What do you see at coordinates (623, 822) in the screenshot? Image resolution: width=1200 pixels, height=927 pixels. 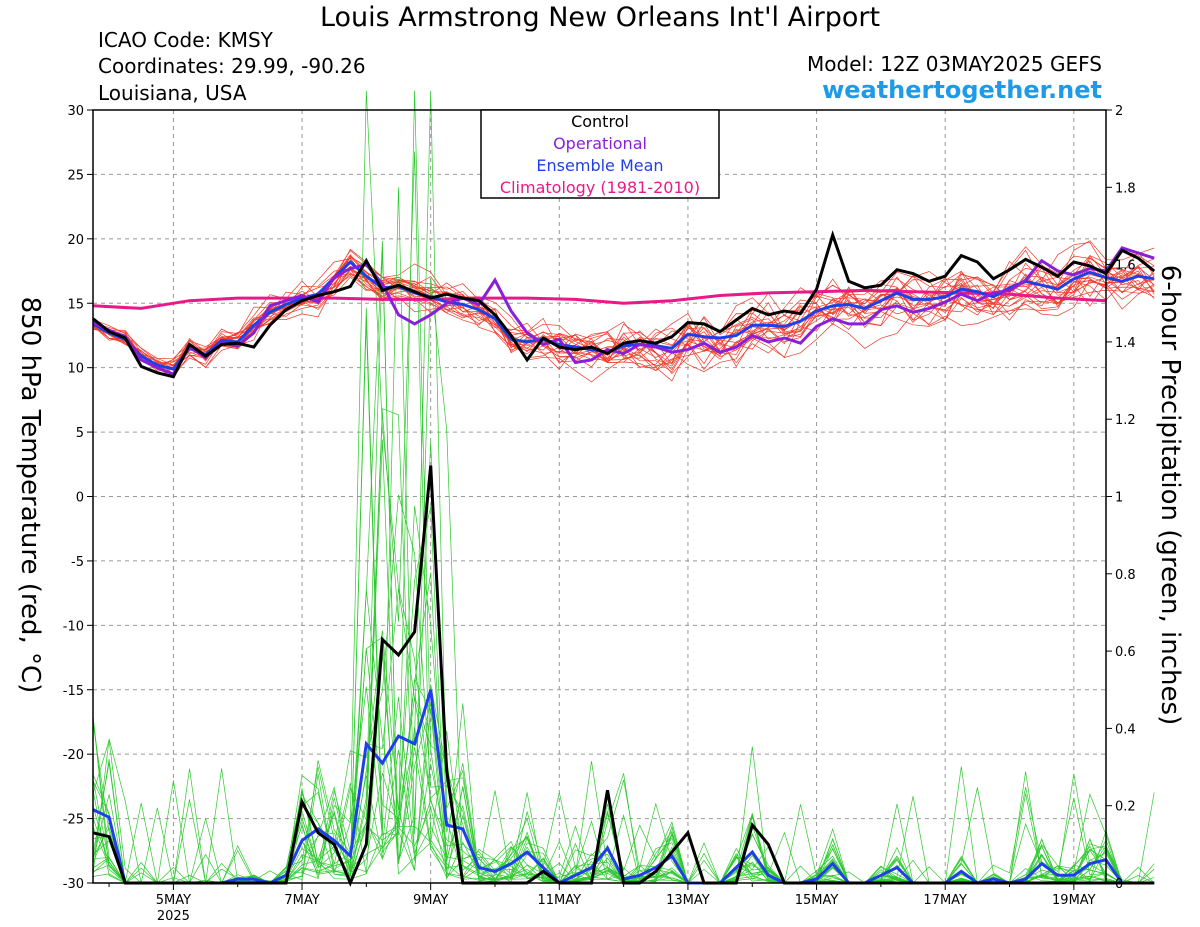 I see `member-precip-line` at bounding box center [623, 822].